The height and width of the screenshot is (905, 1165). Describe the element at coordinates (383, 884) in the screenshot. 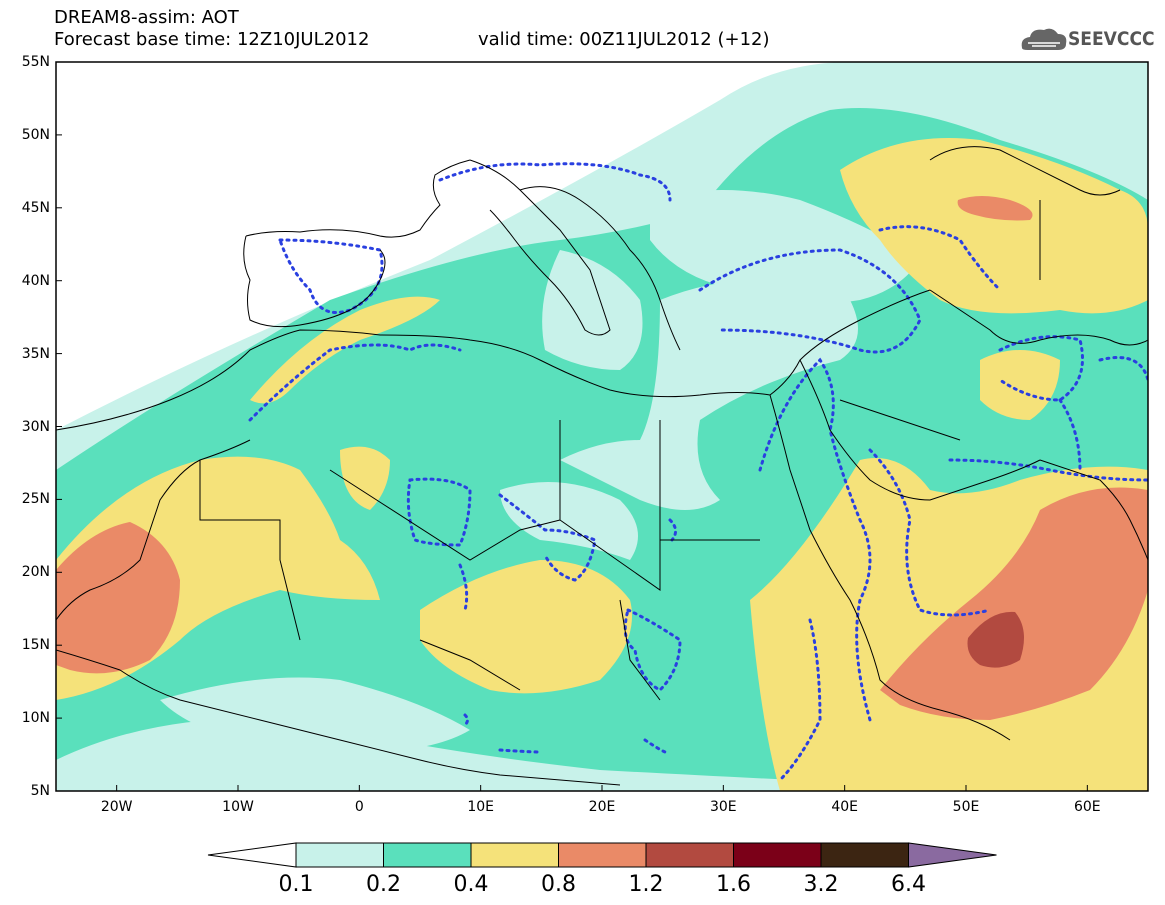

I see `colorbar-level-label: 0.2` at that location.